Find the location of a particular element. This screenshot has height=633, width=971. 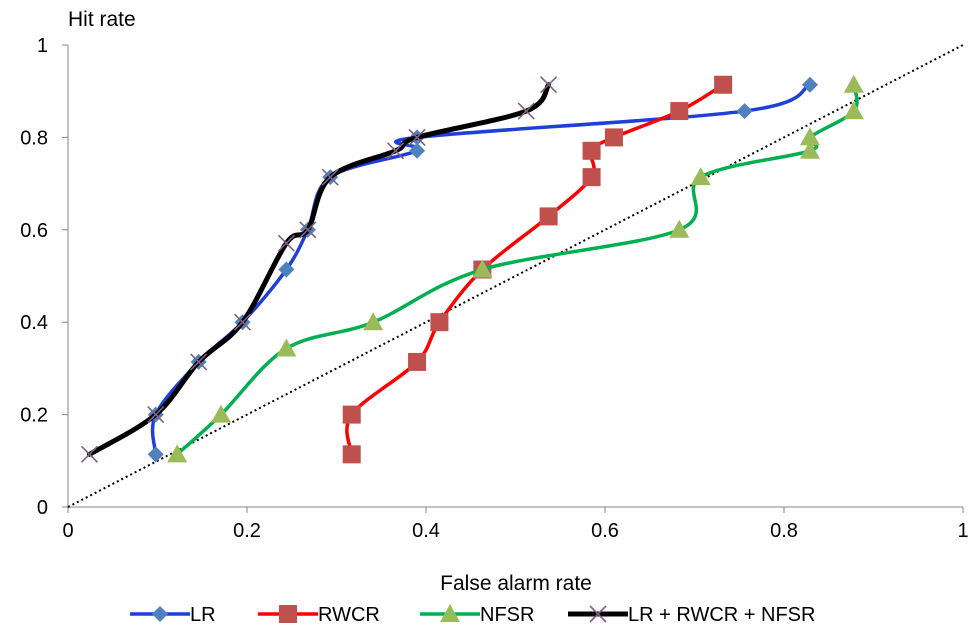

y-tick-label: 0.2 is located at coordinates (34, 416).